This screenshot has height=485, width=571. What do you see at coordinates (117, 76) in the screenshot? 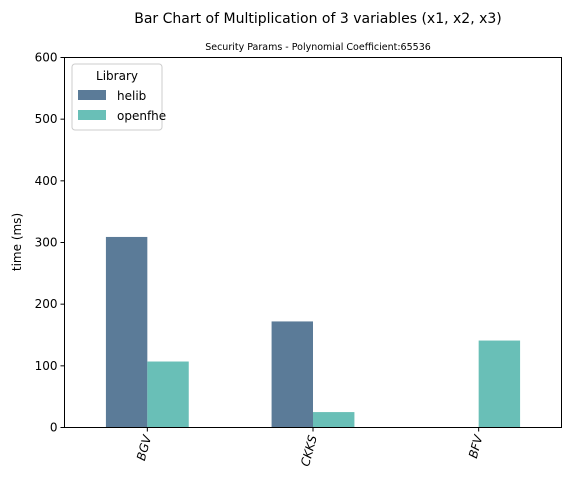
I see `legend-title: Library` at bounding box center [117, 76].